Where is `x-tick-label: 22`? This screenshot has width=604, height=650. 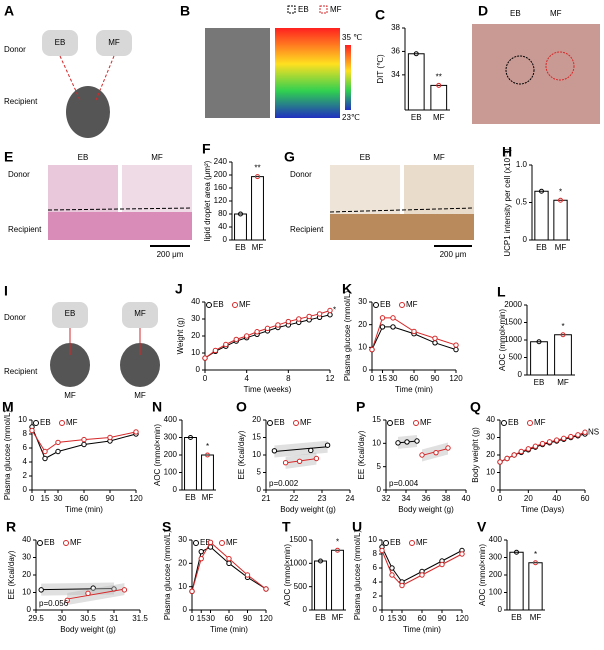 x-tick-label: 22 is located at coordinates (294, 498).